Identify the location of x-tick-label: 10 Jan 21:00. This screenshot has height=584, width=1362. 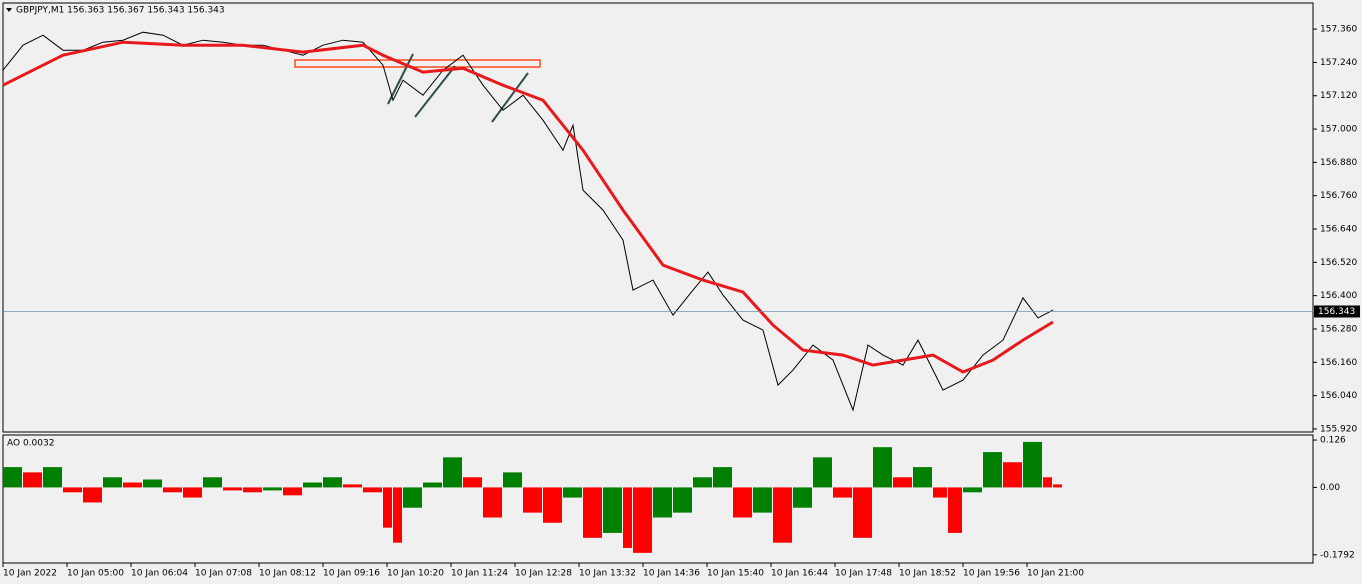
(1055, 574).